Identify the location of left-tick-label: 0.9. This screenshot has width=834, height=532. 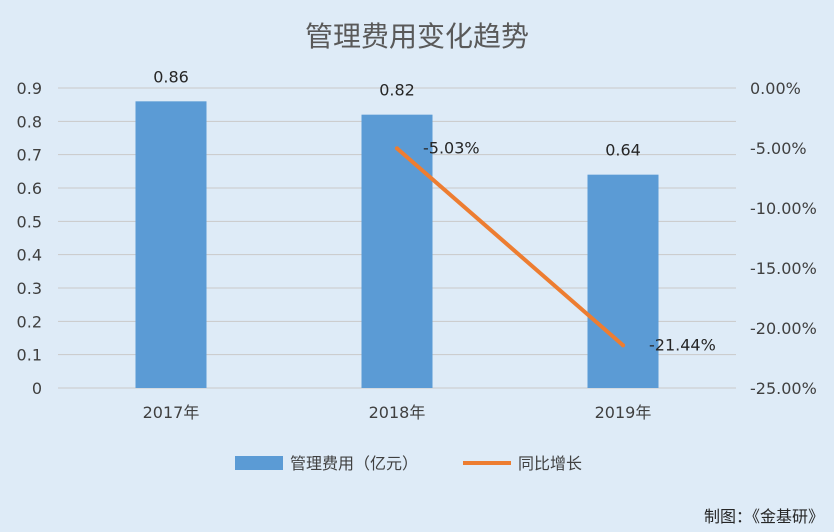
(29, 88).